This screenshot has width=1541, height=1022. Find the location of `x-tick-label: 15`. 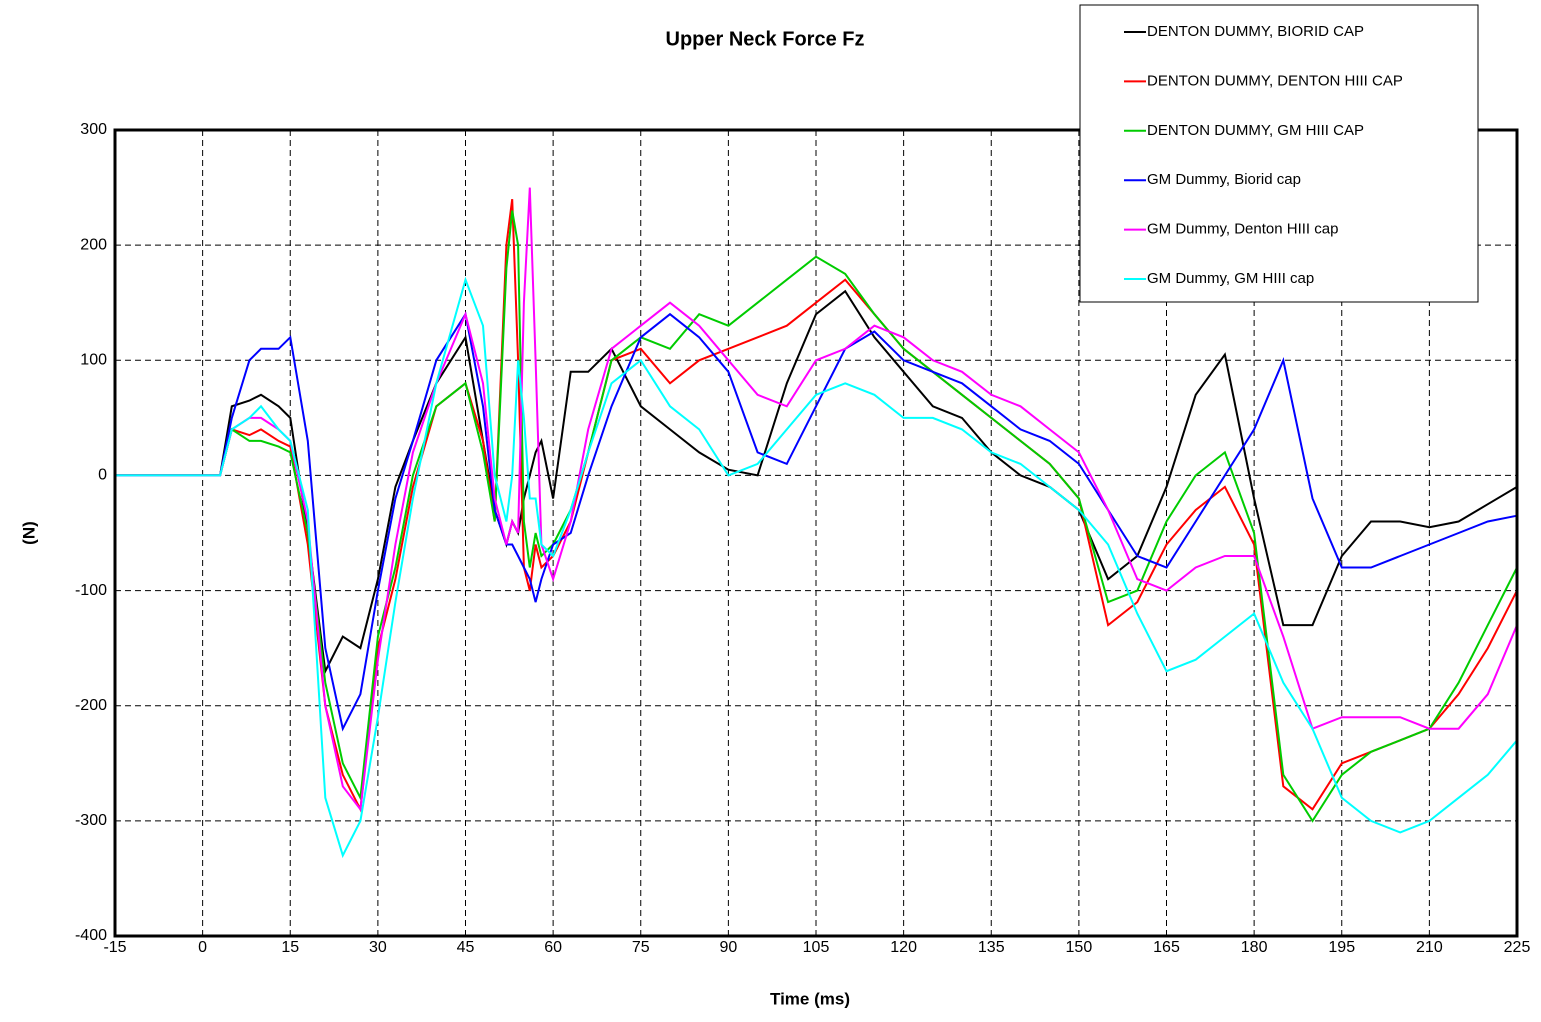

x-tick-label: 15 is located at coordinates (290, 947).